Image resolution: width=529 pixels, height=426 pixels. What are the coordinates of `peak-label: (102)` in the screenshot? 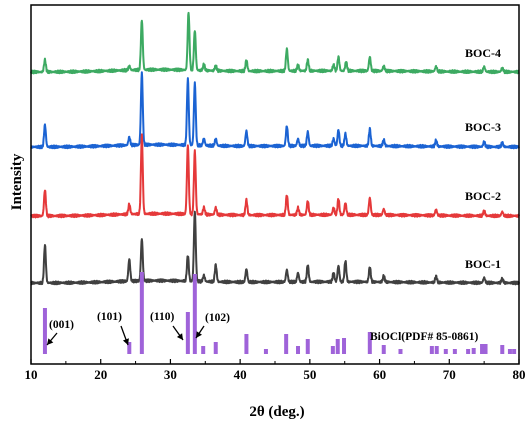 It's located at (217, 318).